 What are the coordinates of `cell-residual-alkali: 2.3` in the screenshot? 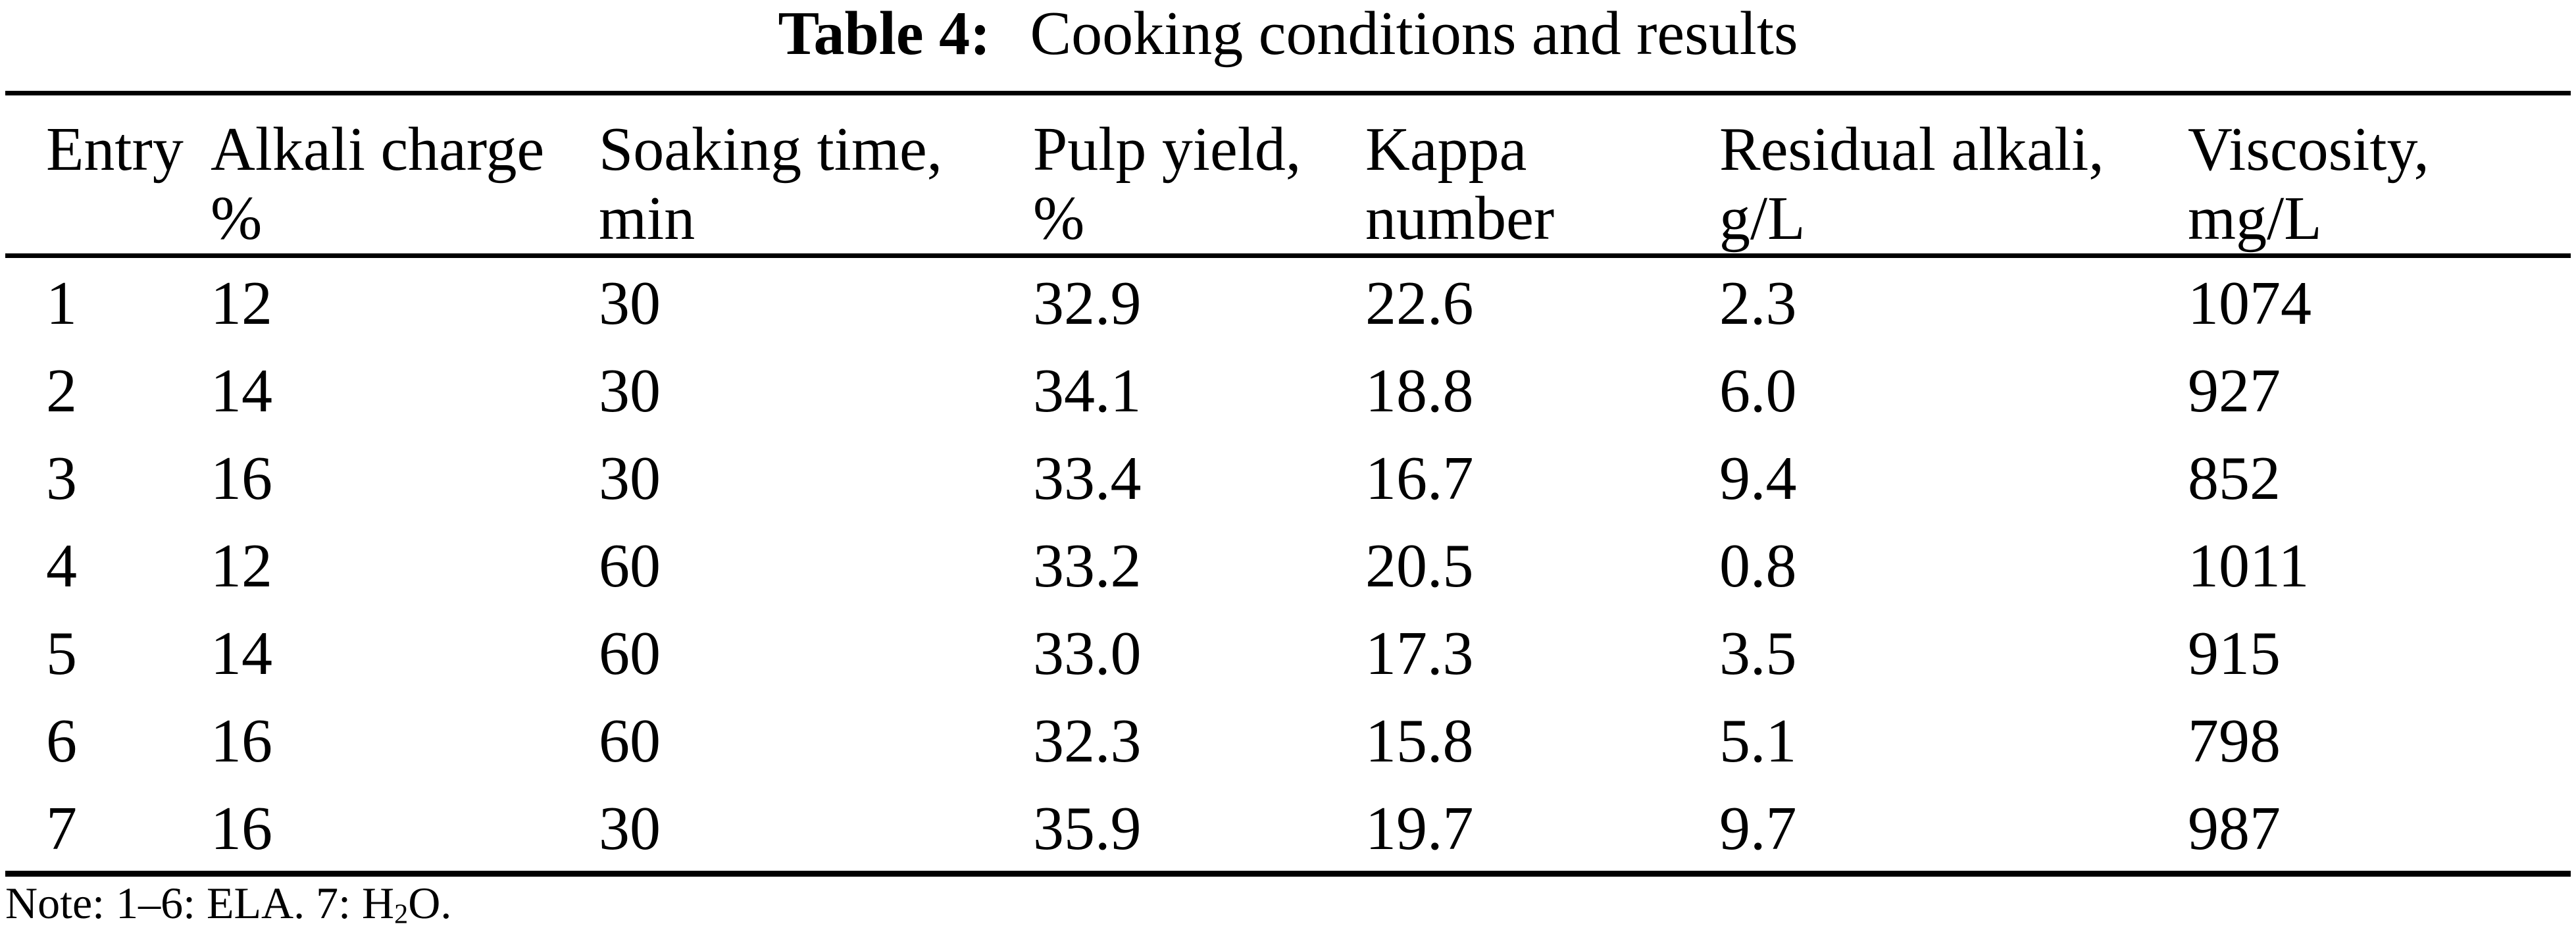 It's located at (1758, 303).